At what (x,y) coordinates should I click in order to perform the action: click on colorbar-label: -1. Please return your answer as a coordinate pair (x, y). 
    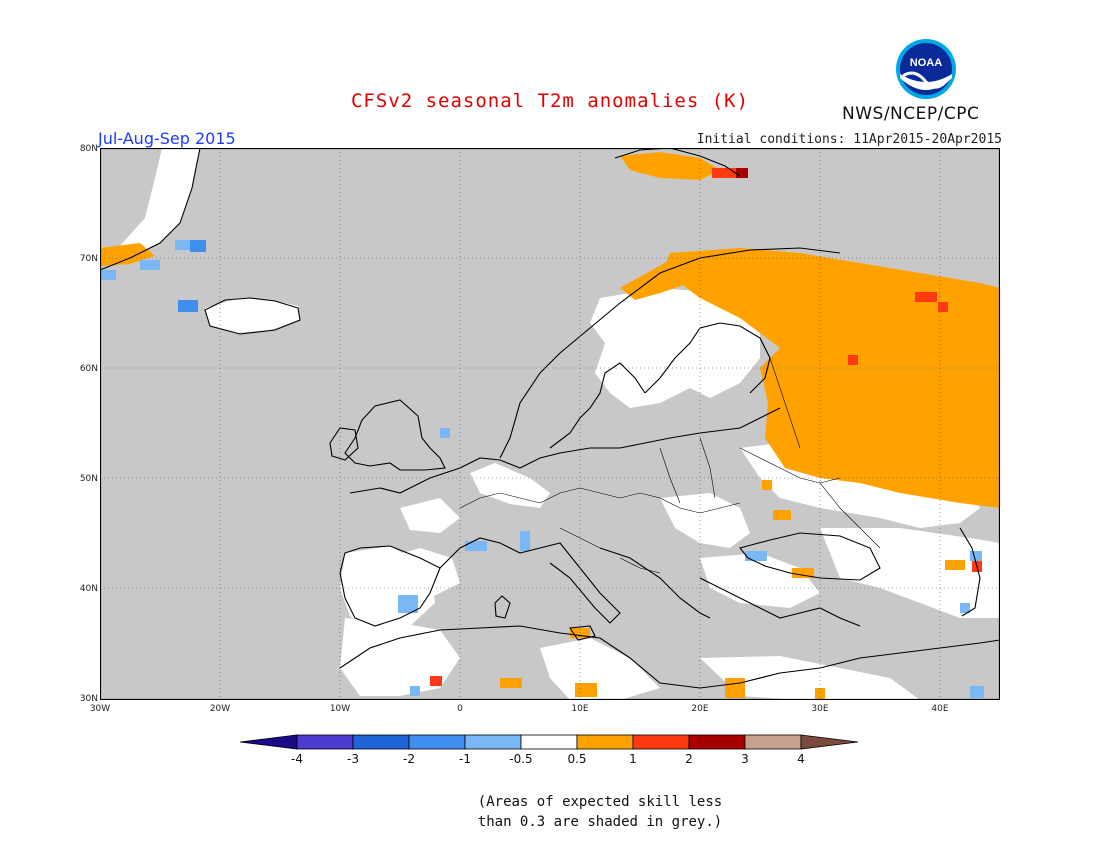
    Looking at the image, I should click on (465, 759).